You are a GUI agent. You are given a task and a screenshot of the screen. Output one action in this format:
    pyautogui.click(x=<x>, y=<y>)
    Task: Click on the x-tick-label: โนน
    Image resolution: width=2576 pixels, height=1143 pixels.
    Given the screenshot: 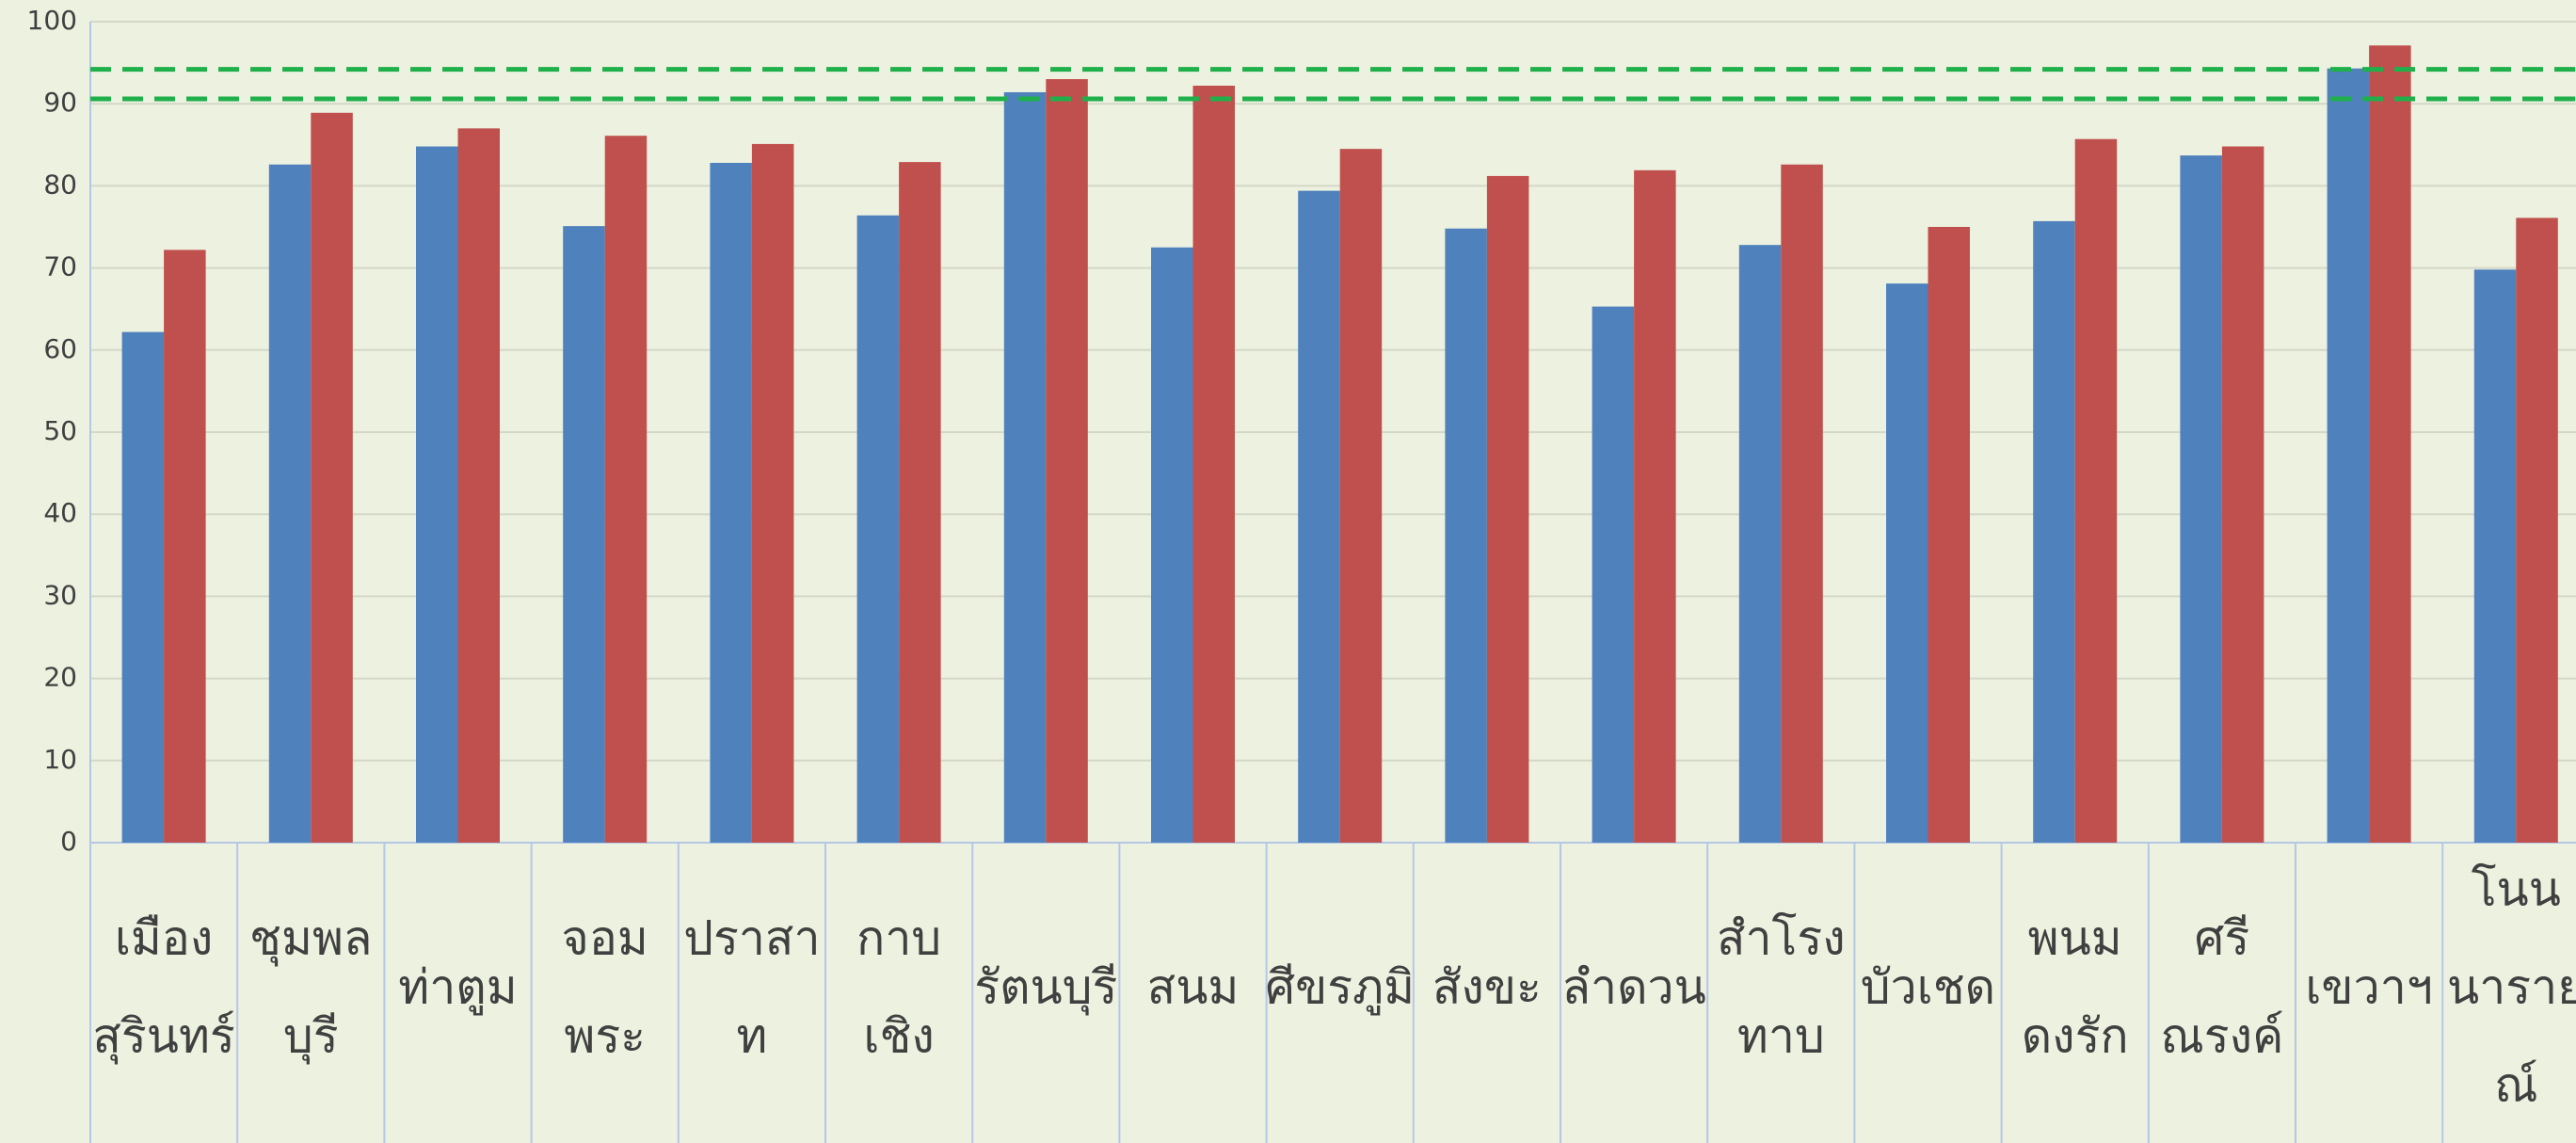 What is the action you would take?
    pyautogui.click(x=2516, y=889)
    